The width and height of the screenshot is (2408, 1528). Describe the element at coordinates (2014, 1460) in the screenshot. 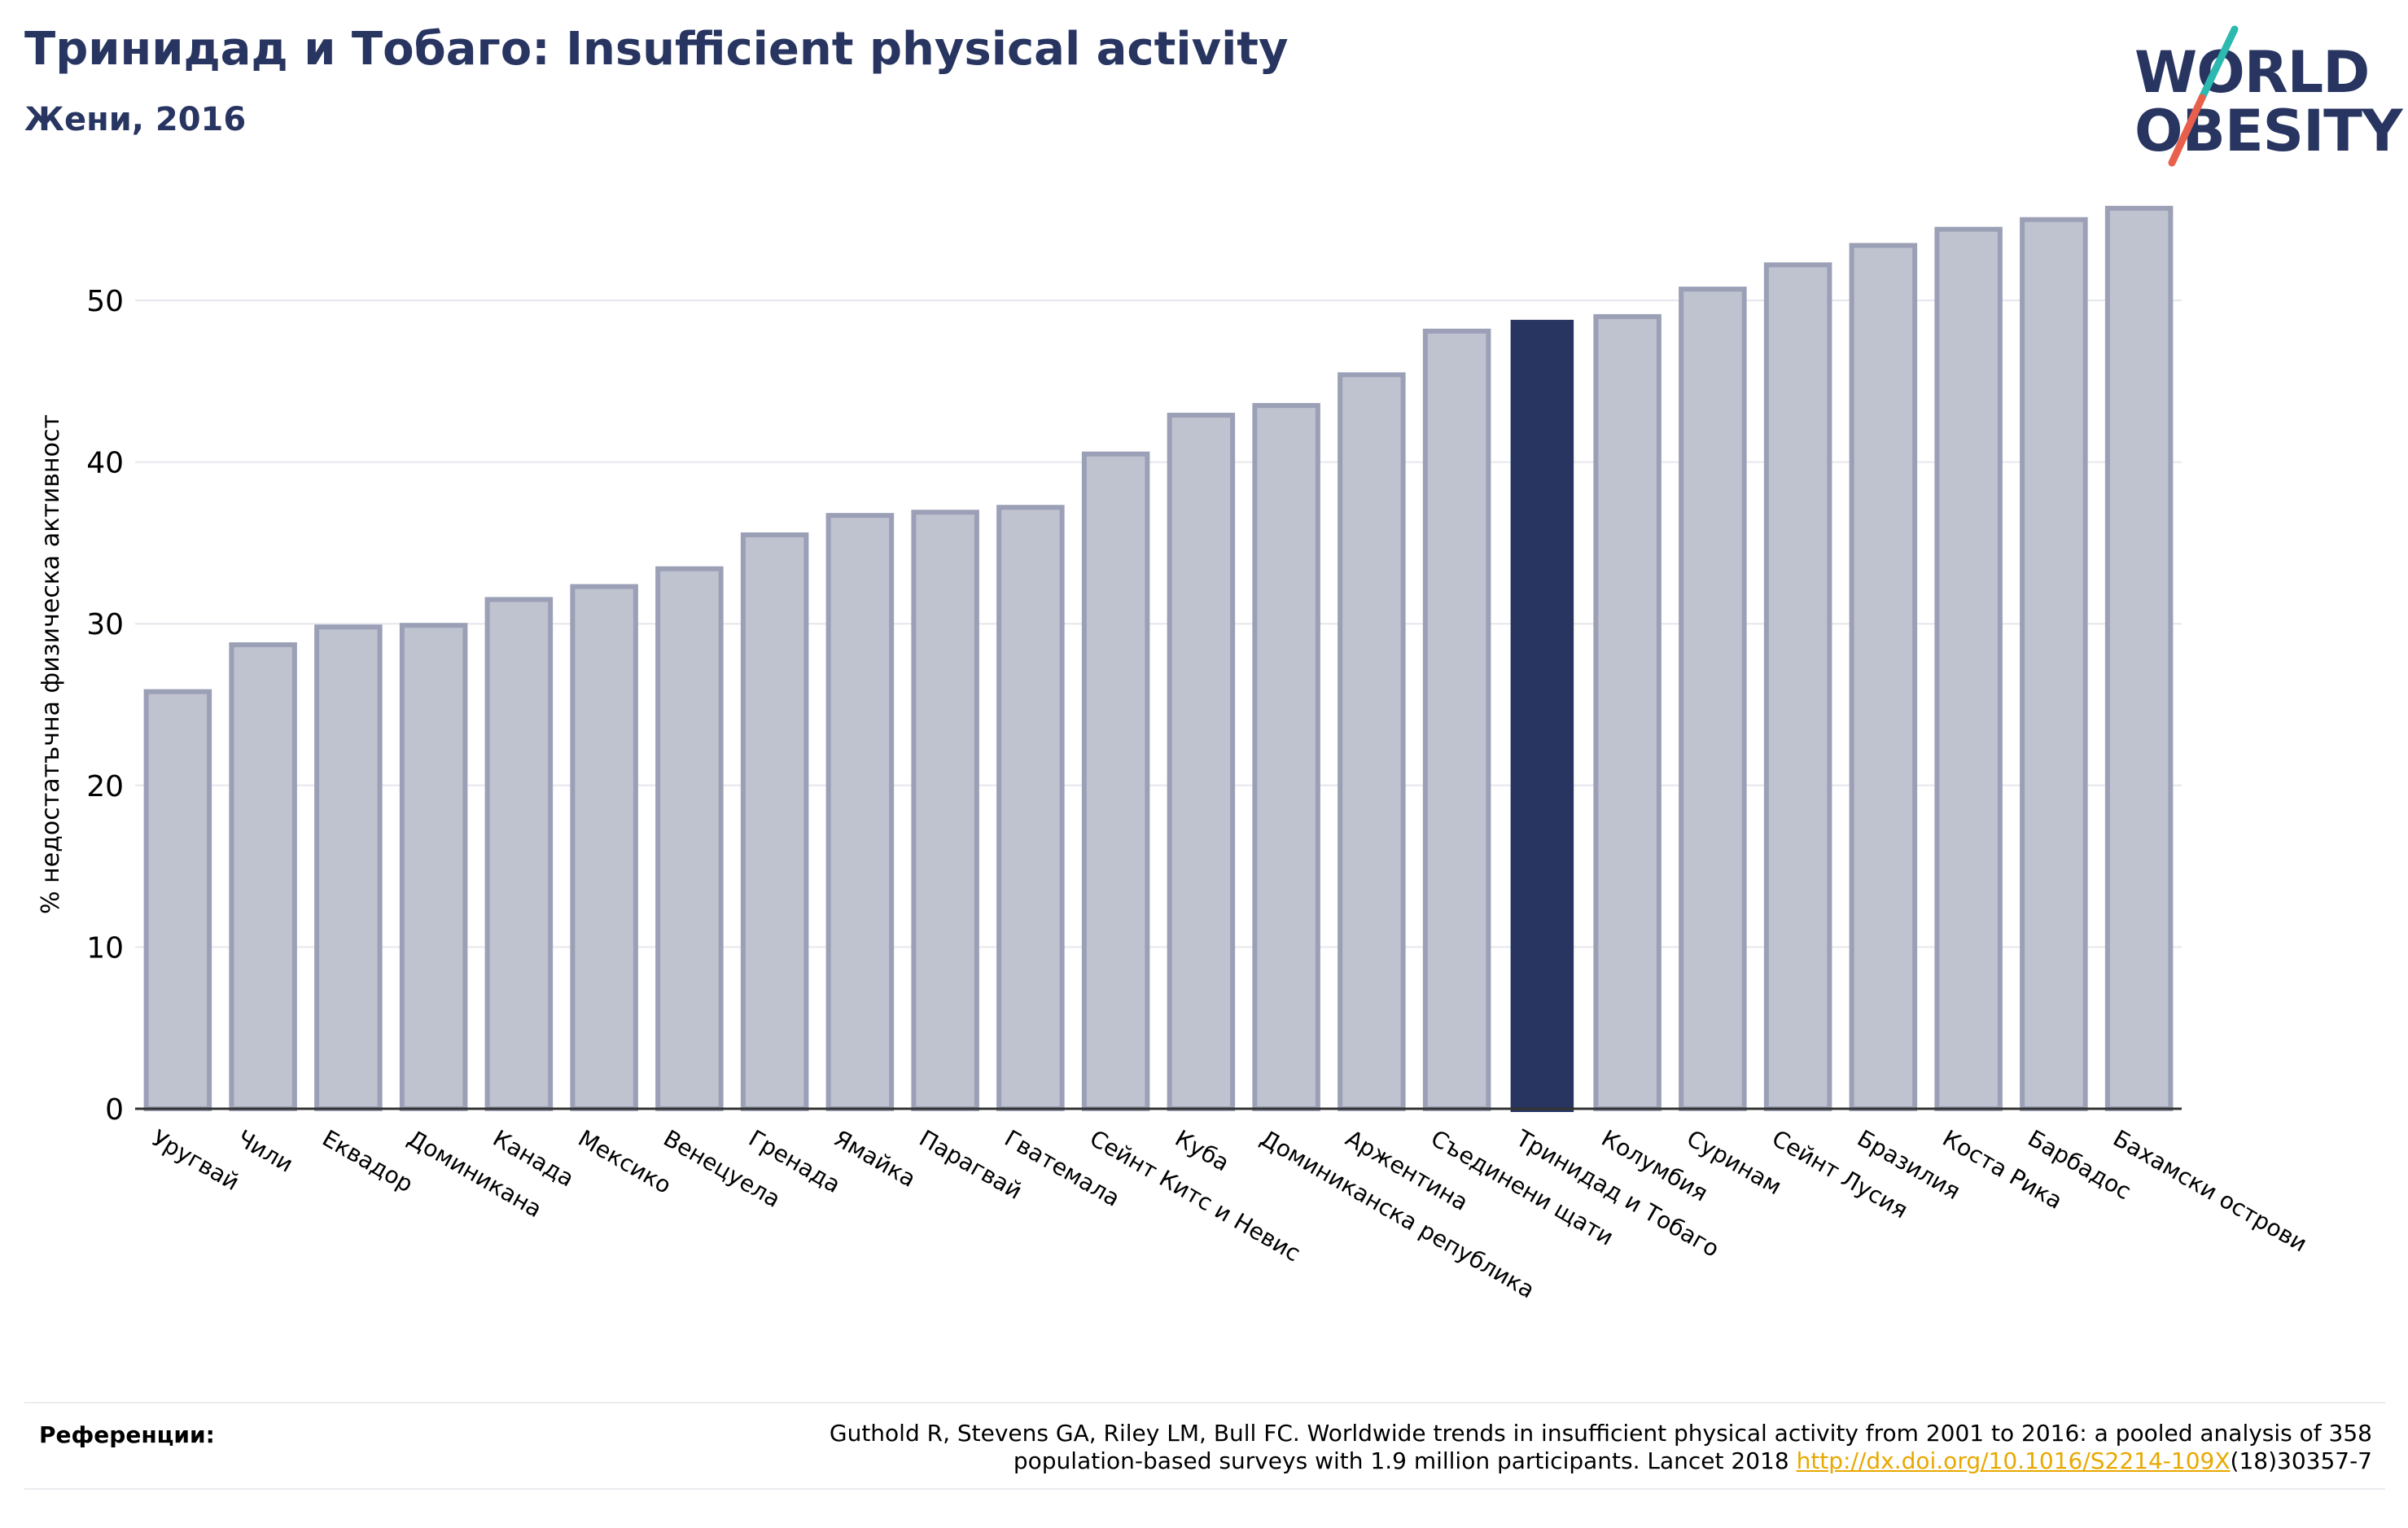

I see `reference-doi-link: http://dx.doi.org/10.1016/S2214-109X` at that location.